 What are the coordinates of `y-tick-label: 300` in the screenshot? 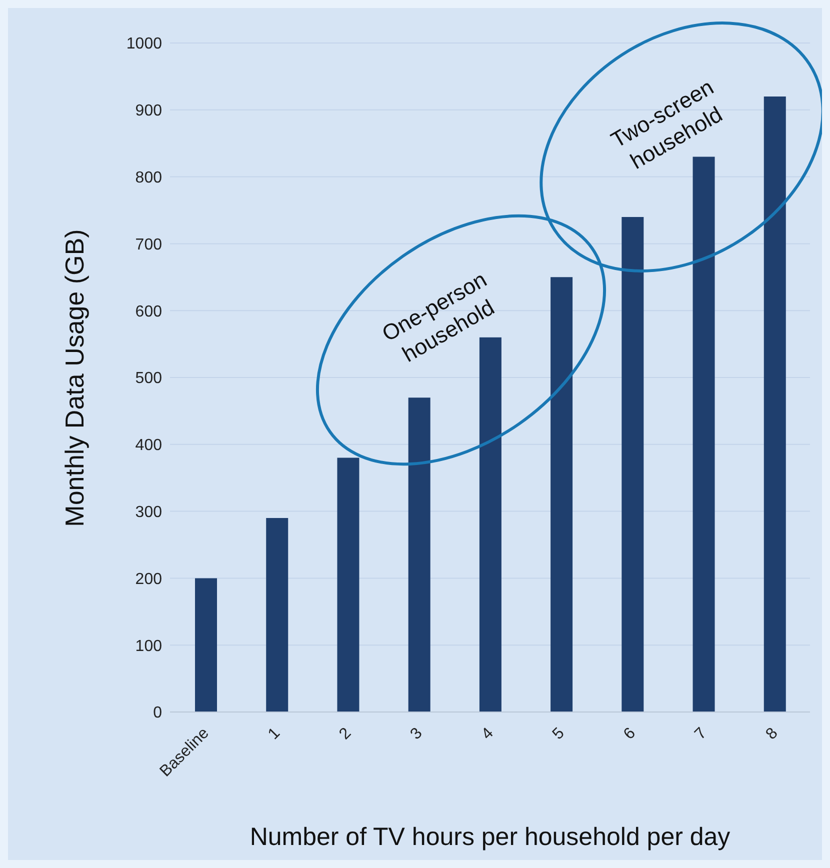 It's located at (148, 512).